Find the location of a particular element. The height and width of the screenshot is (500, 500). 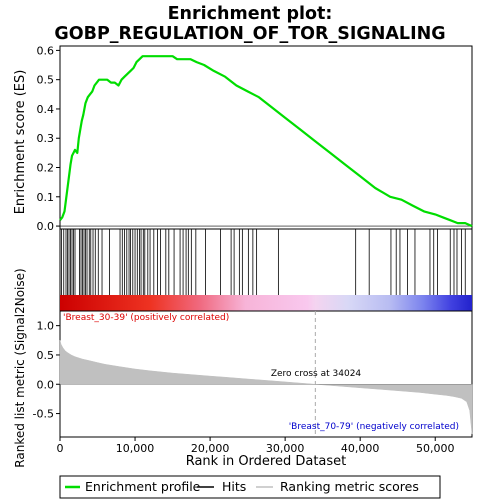

positive-correlation-label: 'Breast_30-39' (positively correlated) is located at coordinates (146, 318).